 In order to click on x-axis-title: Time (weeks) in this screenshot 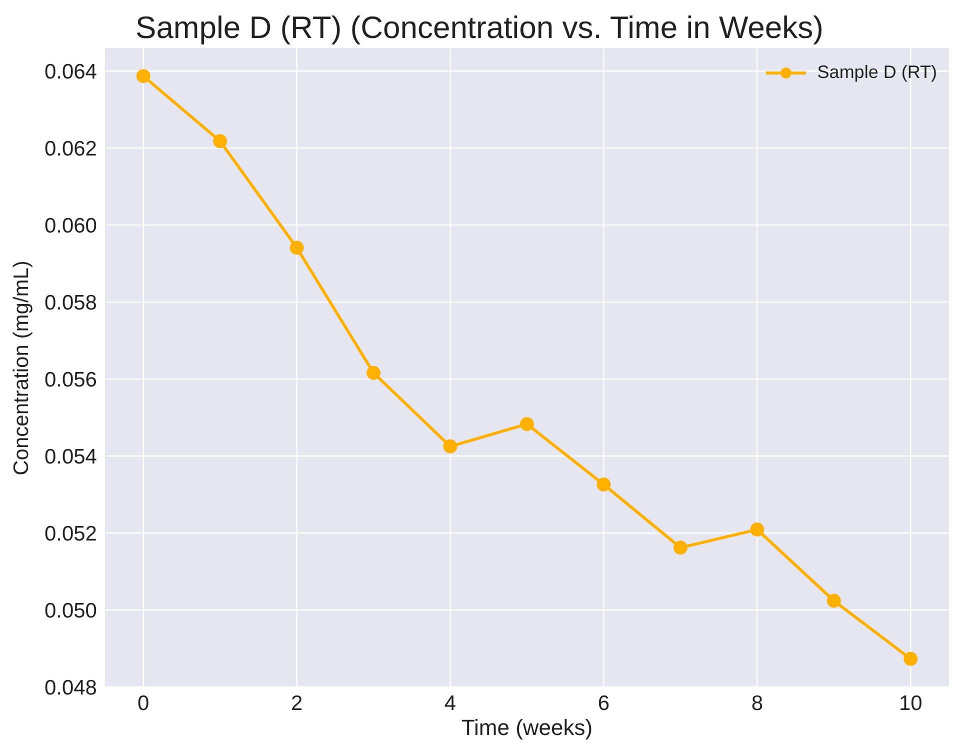, I will do `click(527, 728)`.